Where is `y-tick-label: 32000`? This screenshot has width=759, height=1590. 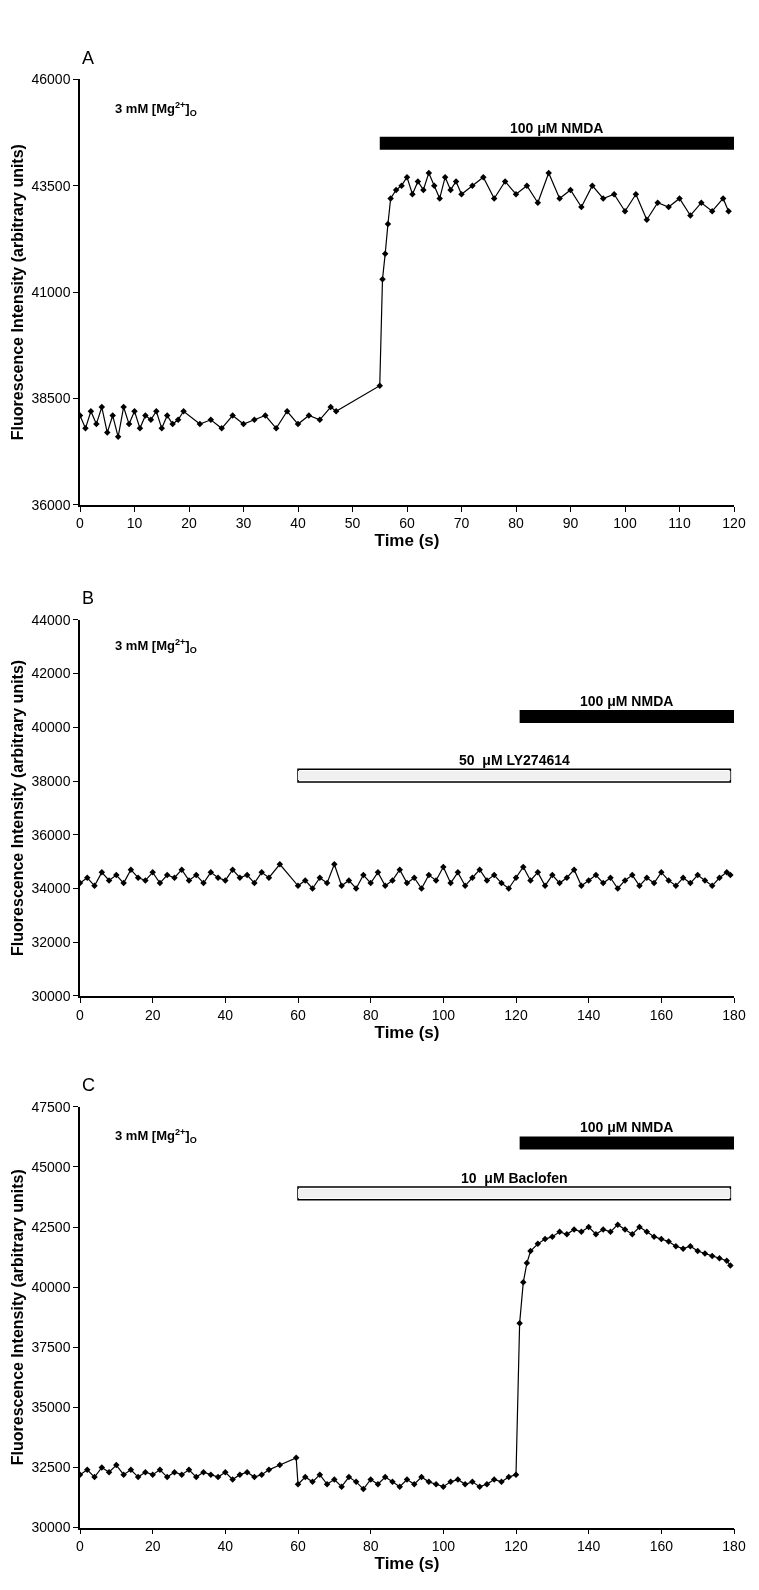 y-tick-label: 32000 is located at coordinates (51, 942).